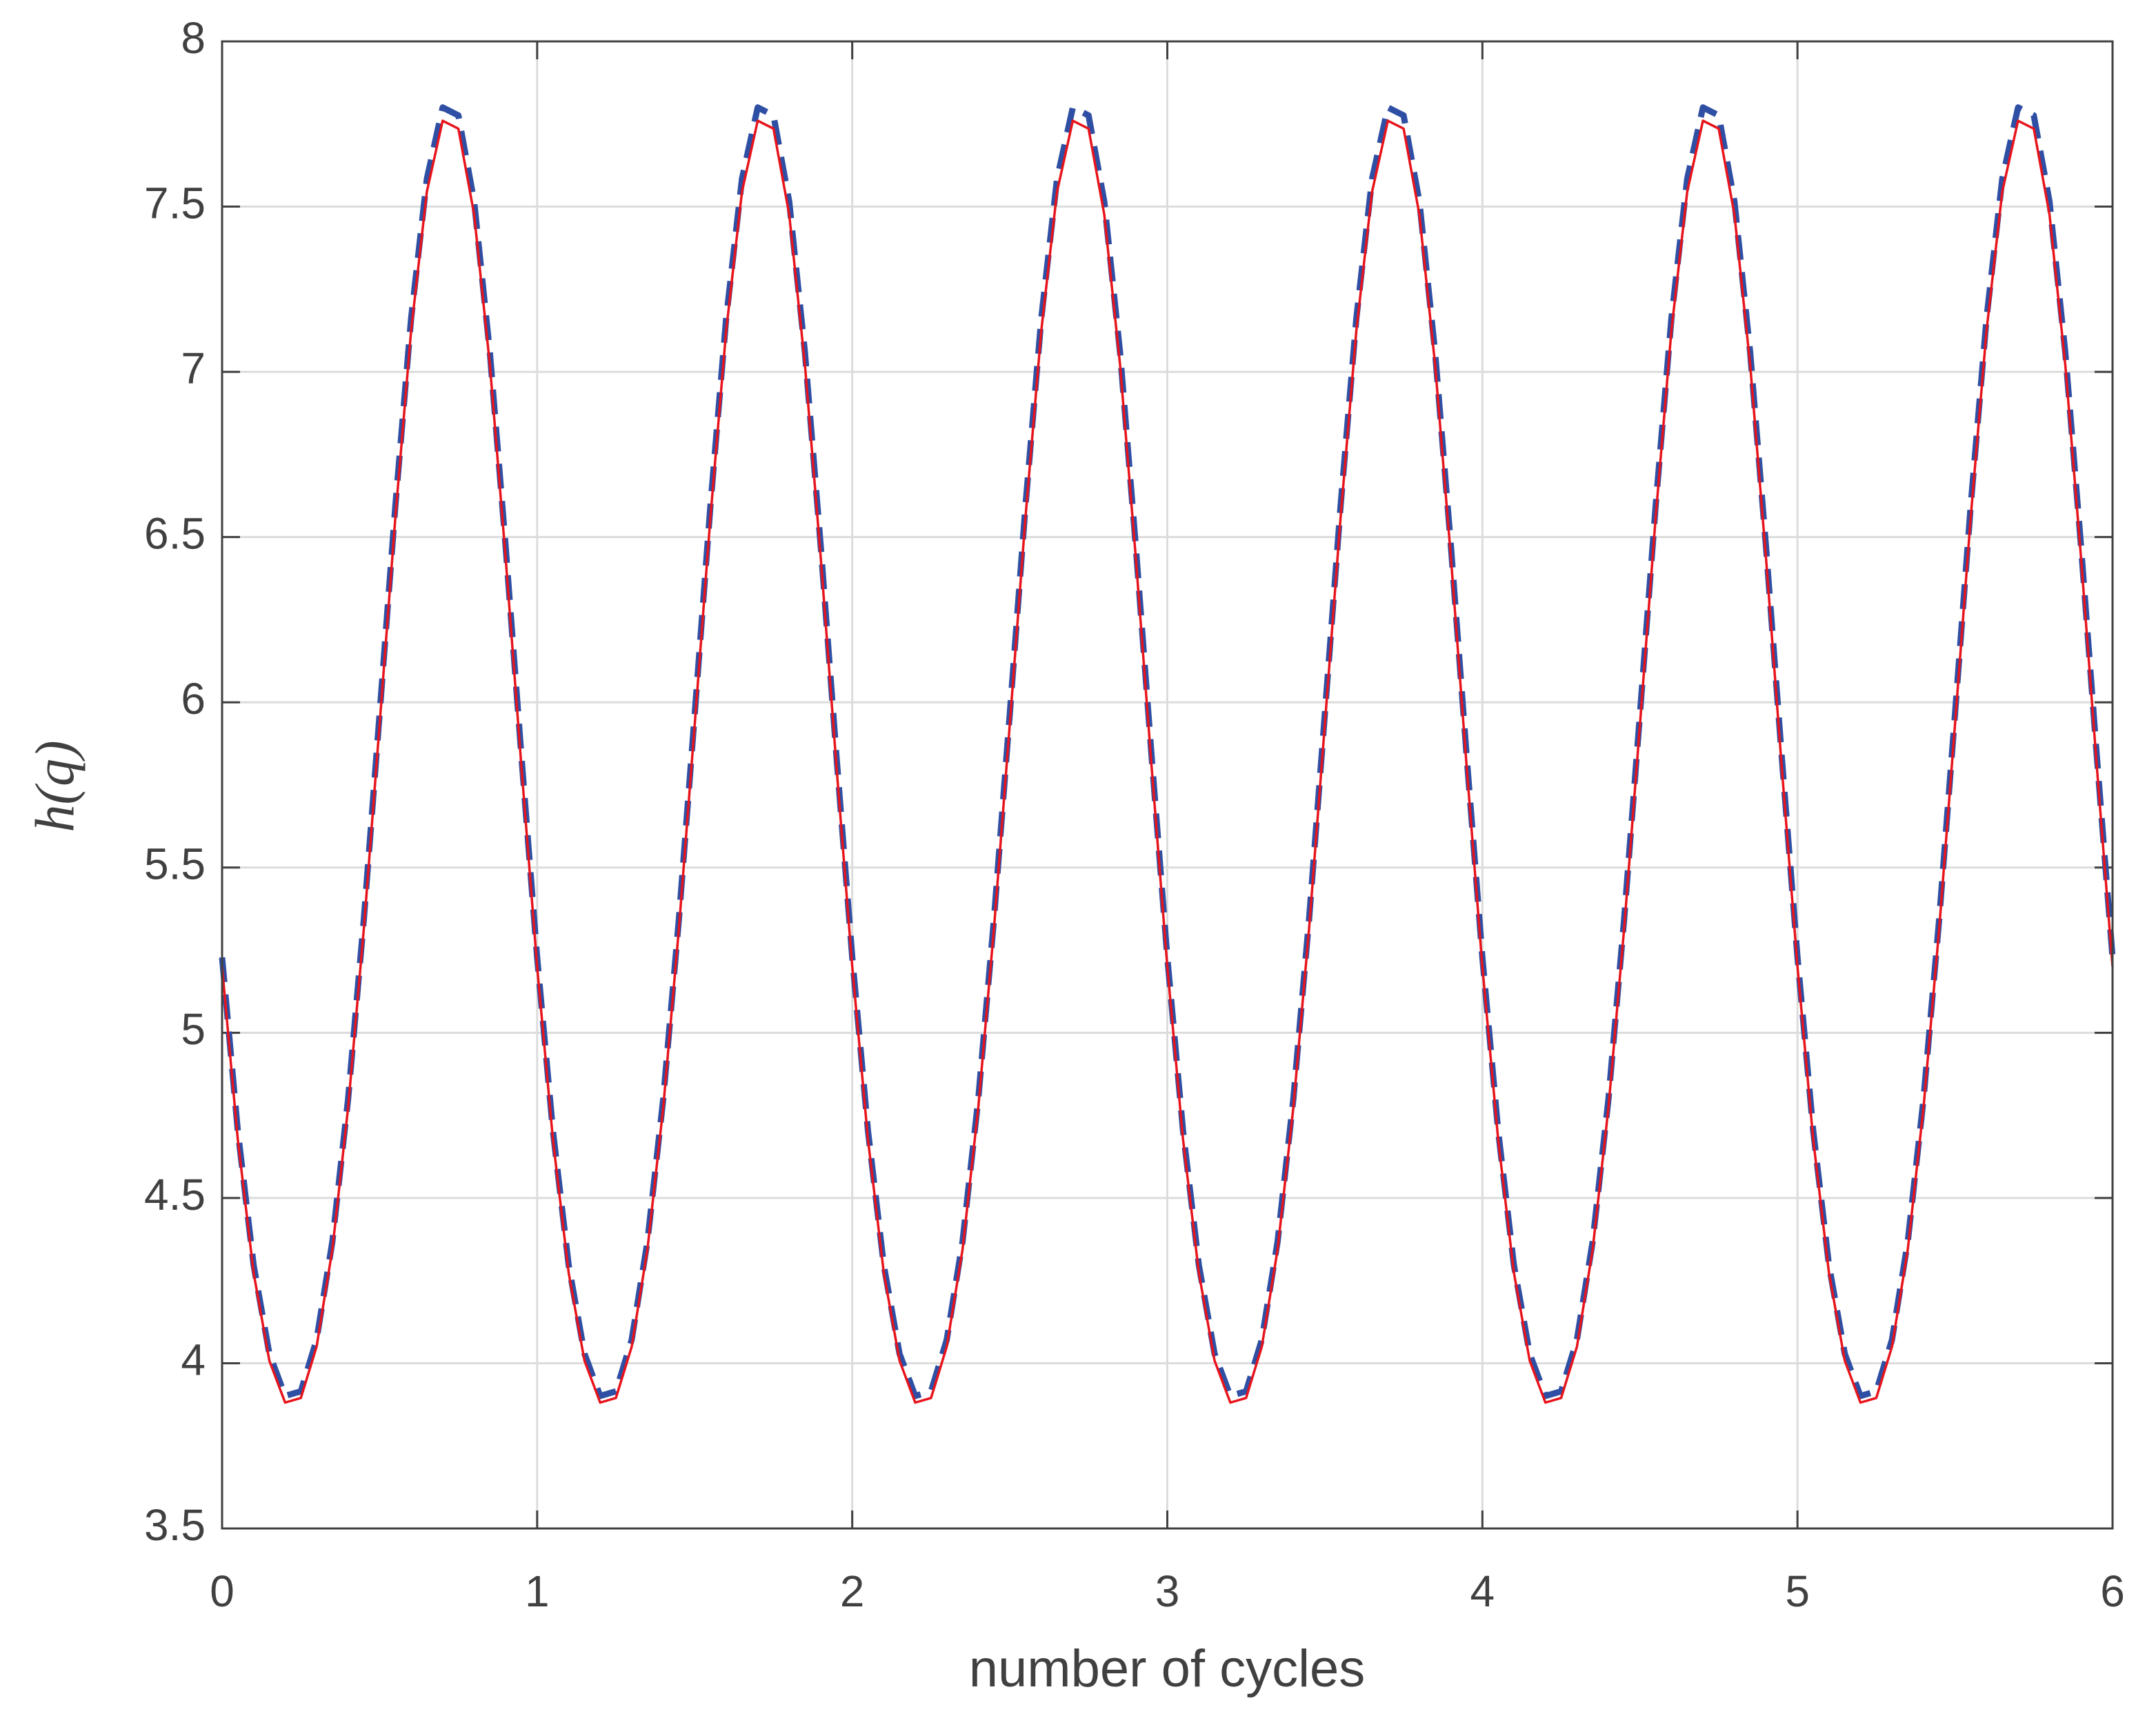  What do you see at coordinates (1482, 1591) in the screenshot?
I see `x-tick-label: 4` at bounding box center [1482, 1591].